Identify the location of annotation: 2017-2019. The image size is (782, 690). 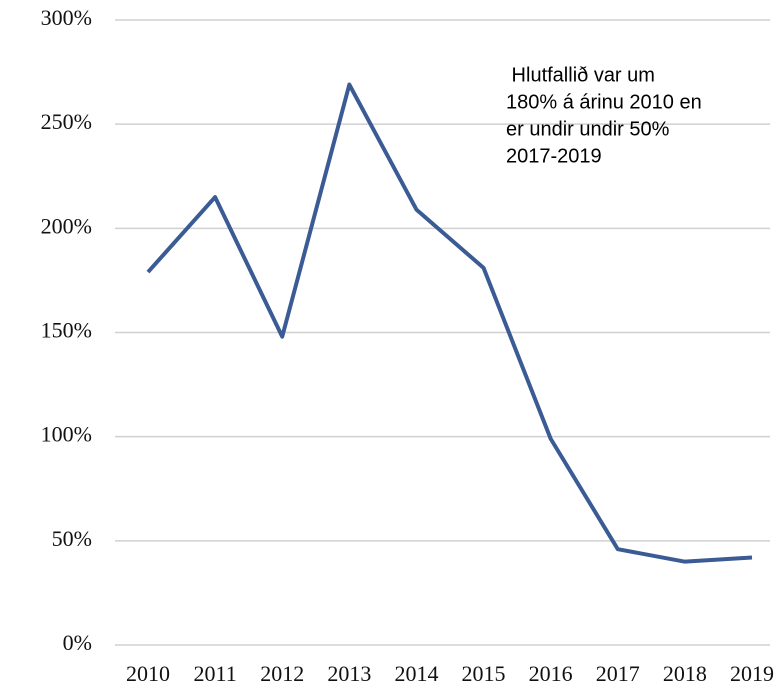
(554, 156).